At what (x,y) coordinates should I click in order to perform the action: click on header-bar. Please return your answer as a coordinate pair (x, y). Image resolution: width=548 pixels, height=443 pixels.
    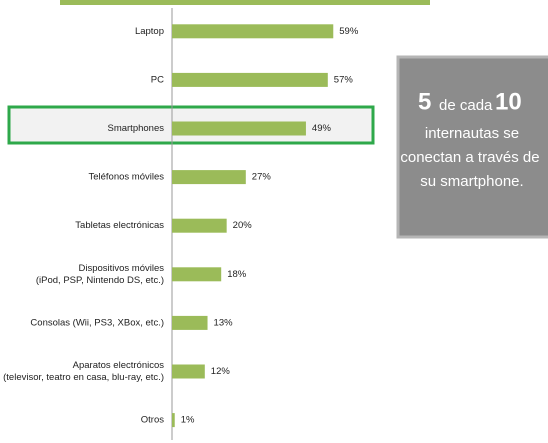
    Looking at the image, I should click on (245, 2).